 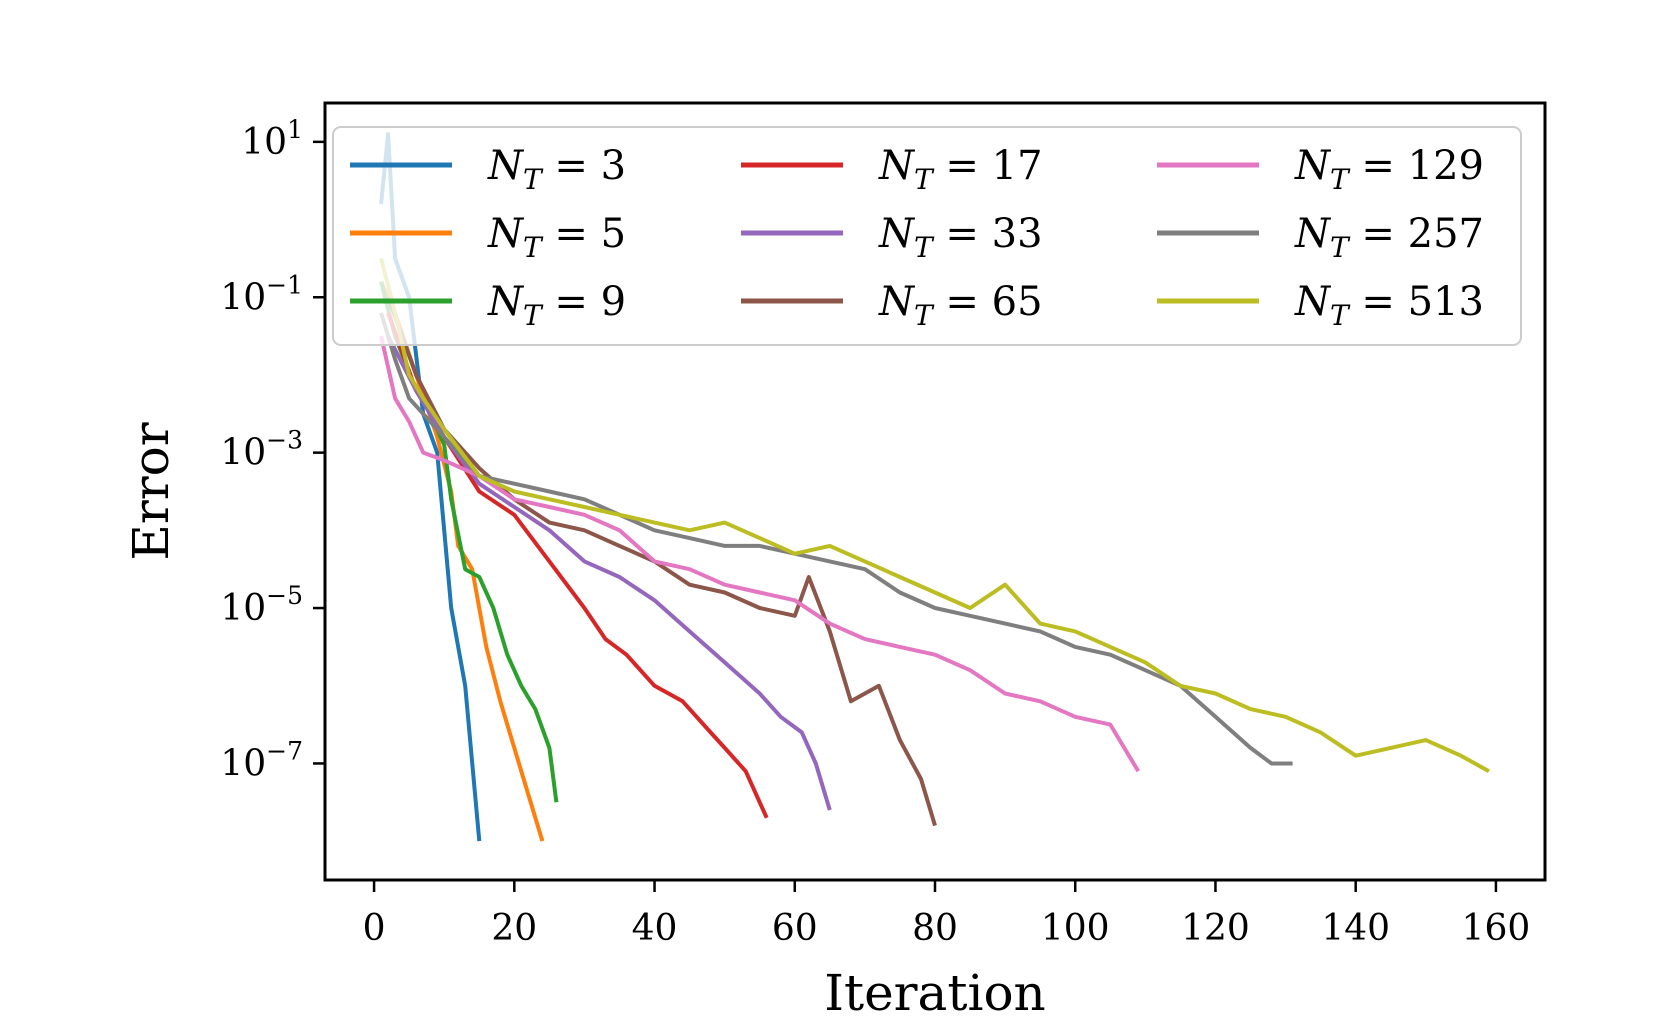 I want to click on x-tick-label: 0, so click(x=374, y=928).